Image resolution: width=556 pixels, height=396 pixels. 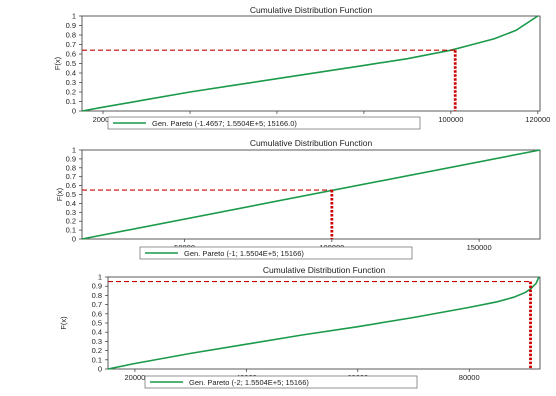 I want to click on legend-entry: Gen. Pareto (-2; 1.5504E+5; 15166), so click(x=249, y=382).